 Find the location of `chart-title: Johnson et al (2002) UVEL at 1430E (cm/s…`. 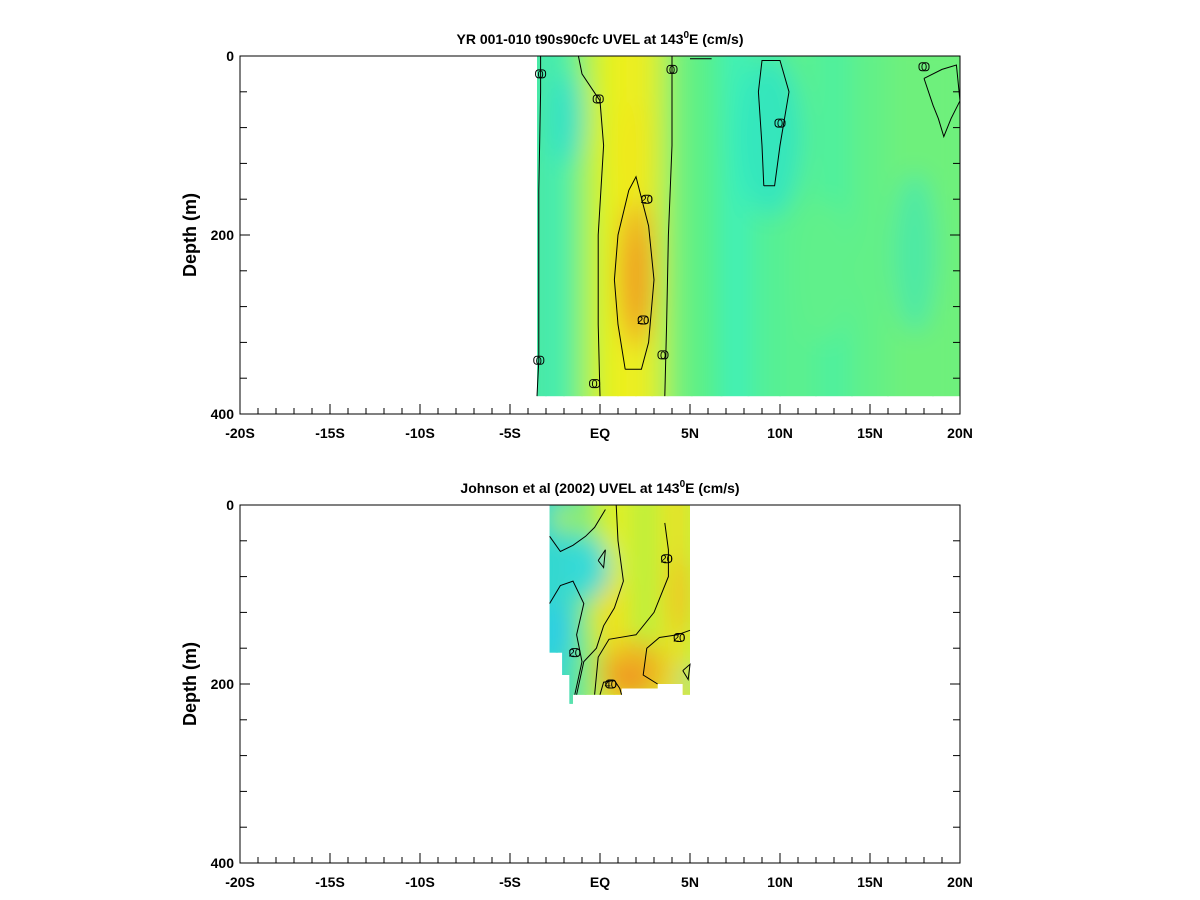

chart-title: Johnson et al (2002) UVEL at 1430E (cm/s… is located at coordinates (599, 487).